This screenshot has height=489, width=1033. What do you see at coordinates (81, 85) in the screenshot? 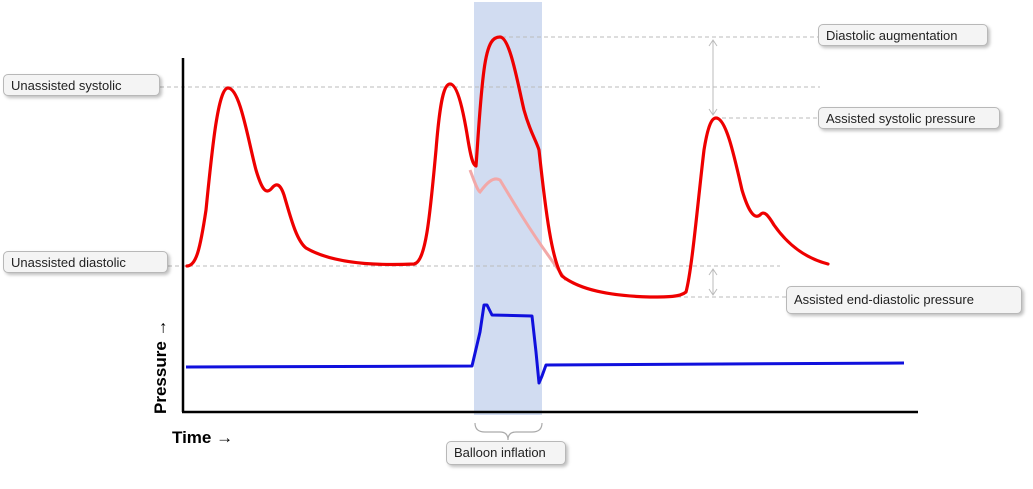
I see `label-unassisted-systolic: Unassisted systolic` at bounding box center [81, 85].